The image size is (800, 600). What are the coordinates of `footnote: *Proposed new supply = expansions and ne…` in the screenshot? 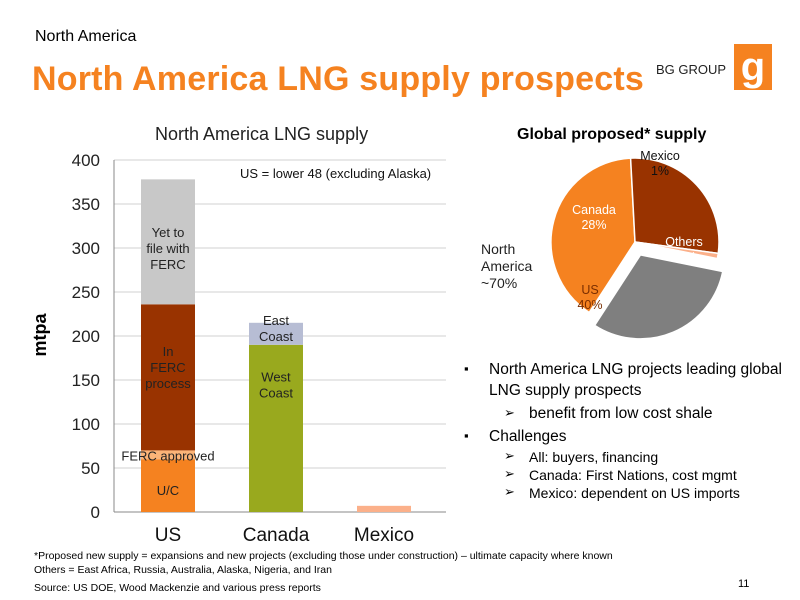 It's located at (323, 563).